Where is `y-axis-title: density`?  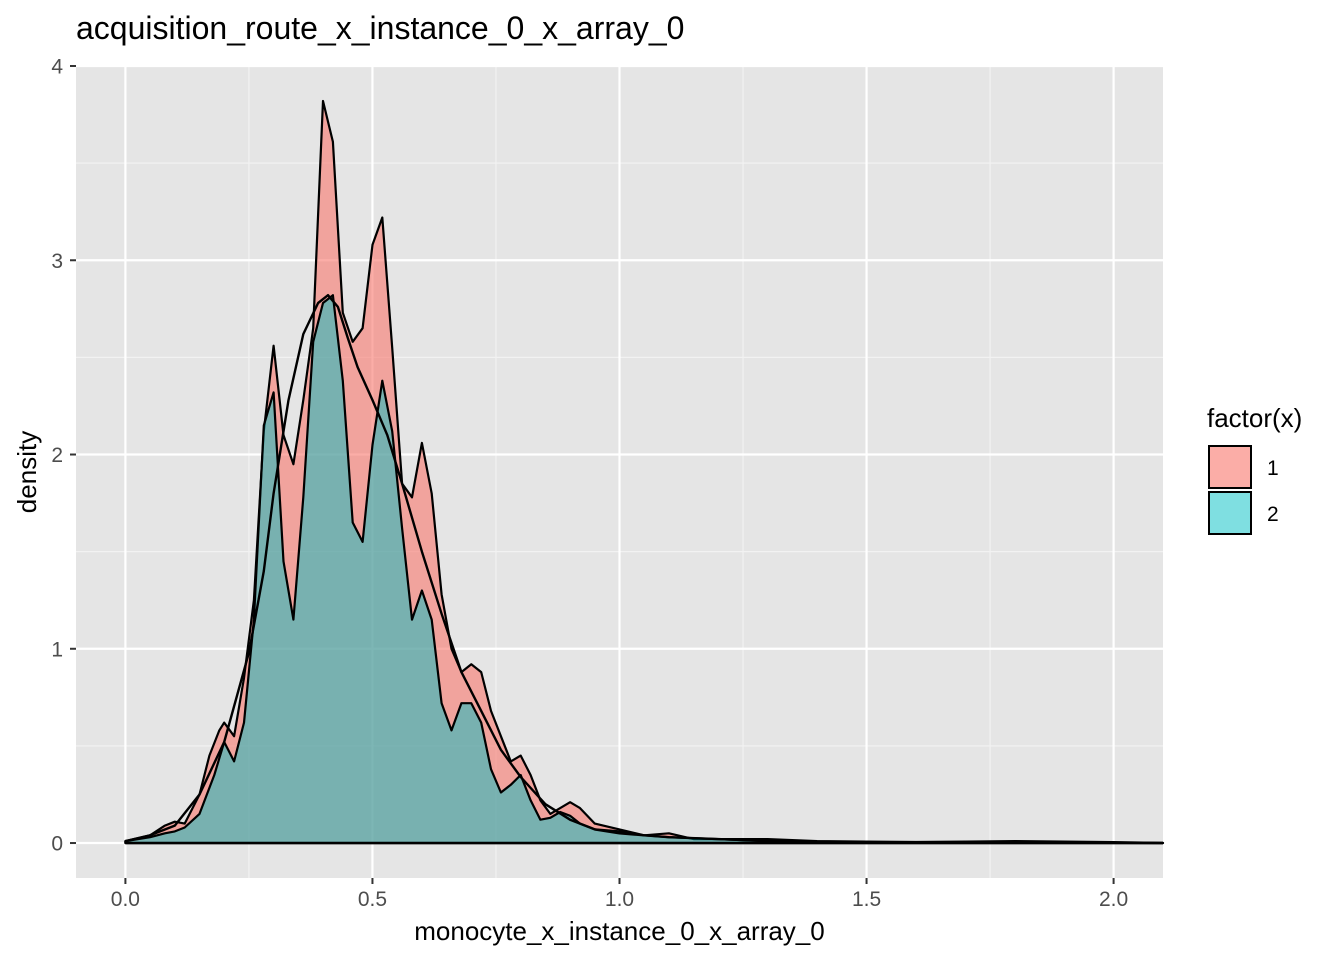 y-axis-title: density is located at coordinates (27, 472).